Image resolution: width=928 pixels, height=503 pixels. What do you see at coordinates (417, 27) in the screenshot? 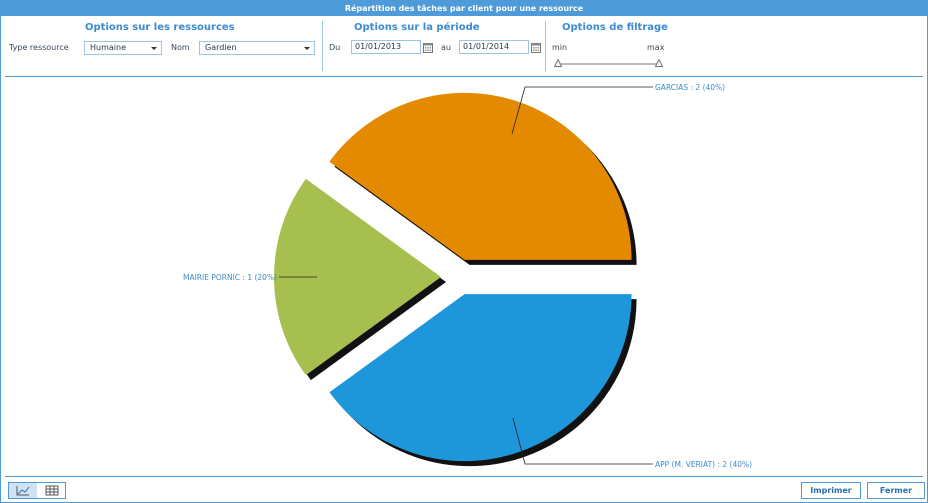
I see `period-options-title: Options sur la période` at bounding box center [417, 27].